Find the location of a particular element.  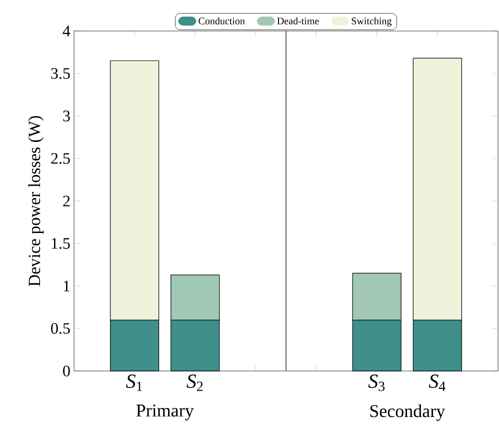

legend-label: Switching is located at coordinates (372, 21).